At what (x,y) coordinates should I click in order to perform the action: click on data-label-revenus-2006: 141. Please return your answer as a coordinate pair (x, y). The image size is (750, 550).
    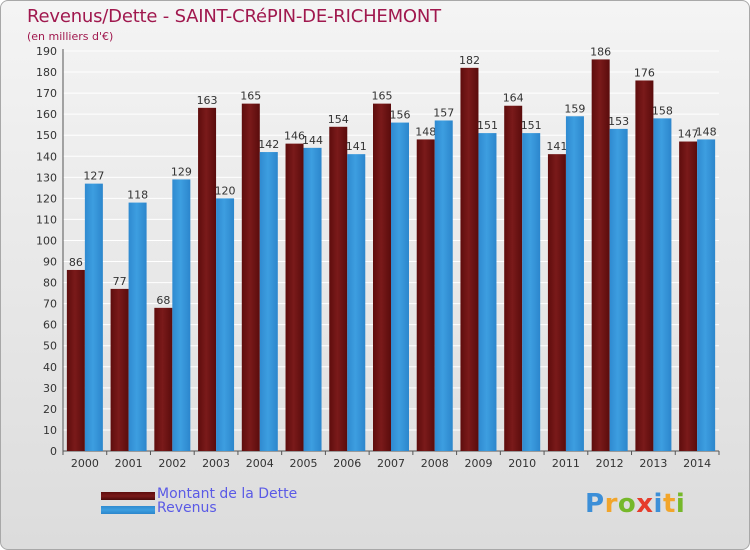
    Looking at the image, I should click on (356, 146).